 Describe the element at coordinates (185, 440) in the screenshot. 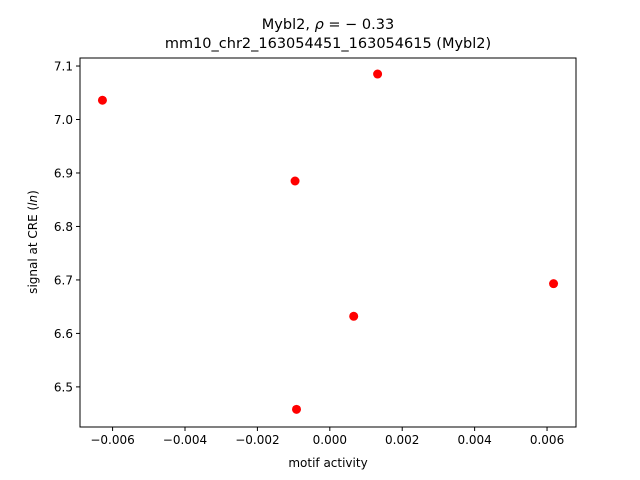

I see `x-tick-label: −0.004` at that location.